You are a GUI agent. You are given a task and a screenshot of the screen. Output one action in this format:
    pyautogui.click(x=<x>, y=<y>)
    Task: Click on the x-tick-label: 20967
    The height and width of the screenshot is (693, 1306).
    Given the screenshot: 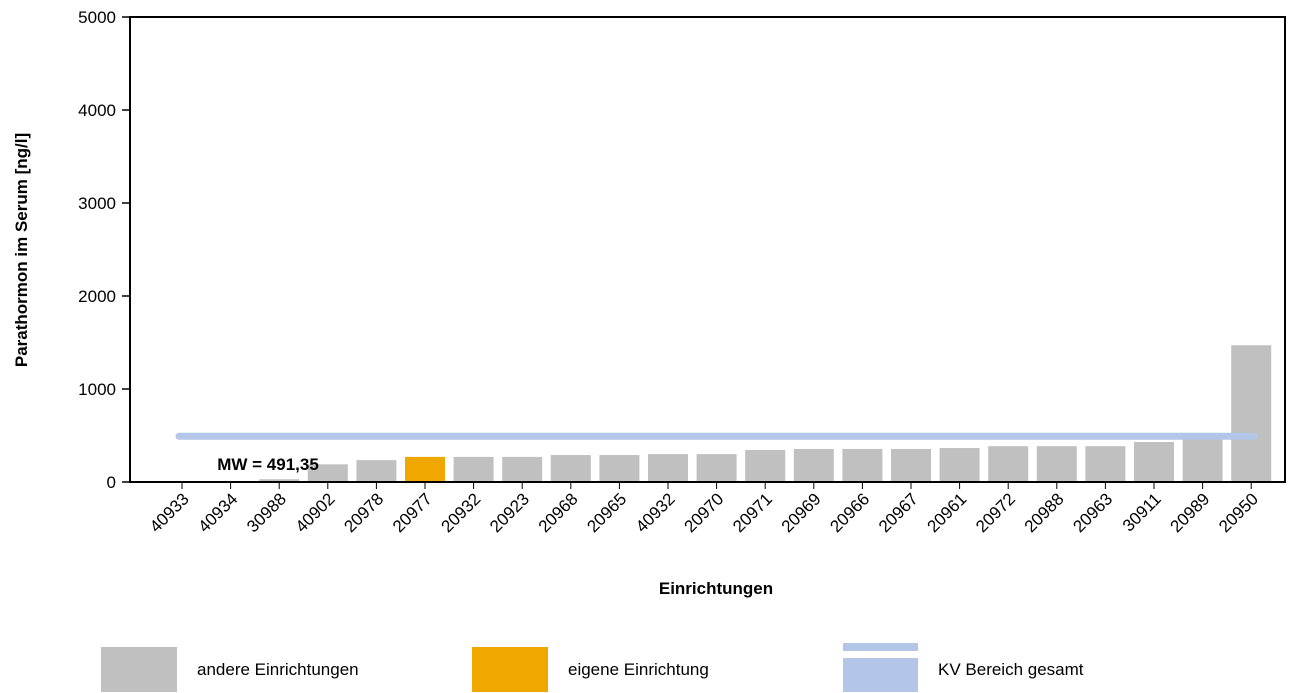 What is the action you would take?
    pyautogui.click(x=898, y=512)
    